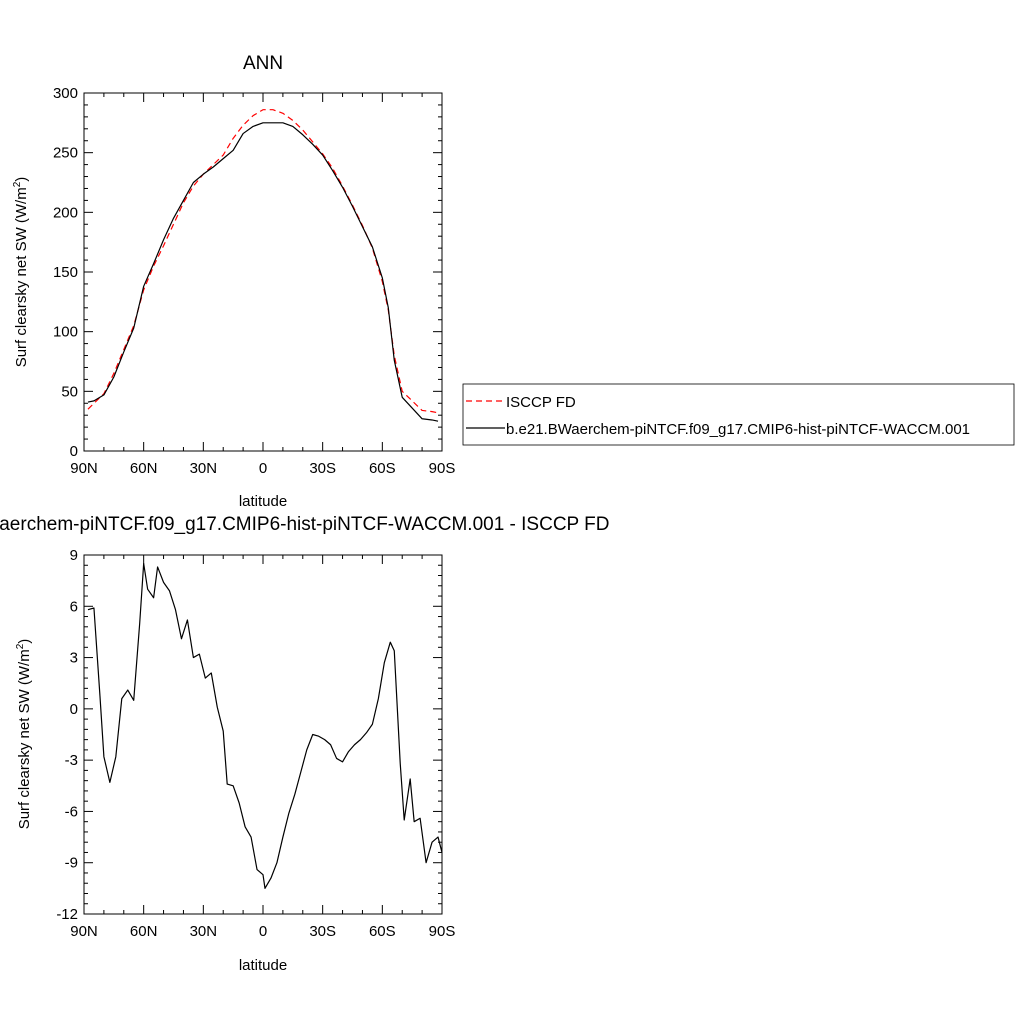 The height and width of the screenshot is (1024, 1024). What do you see at coordinates (204, 931) in the screenshot?
I see `bottom-xtick-label: 30N` at bounding box center [204, 931].